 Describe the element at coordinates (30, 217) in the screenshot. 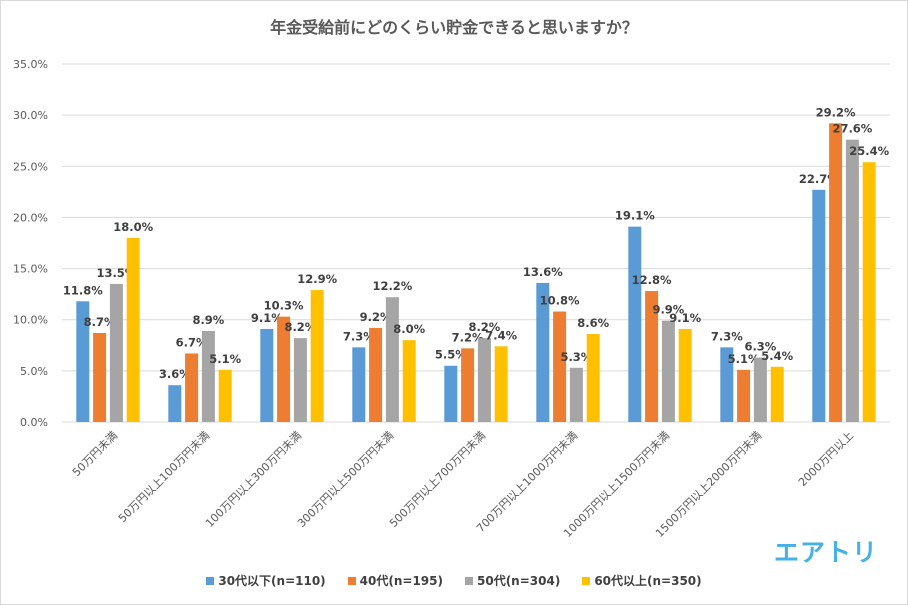

I see `y-tick-label: 20.0%` at that location.